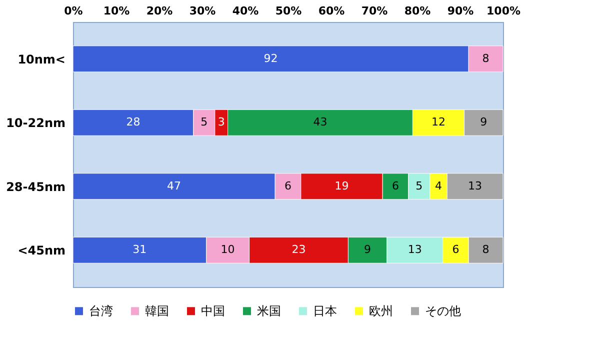 This screenshot has height=354, width=590. Describe the element at coordinates (221, 122) in the screenshot. I see `data-label: 3` at that location.